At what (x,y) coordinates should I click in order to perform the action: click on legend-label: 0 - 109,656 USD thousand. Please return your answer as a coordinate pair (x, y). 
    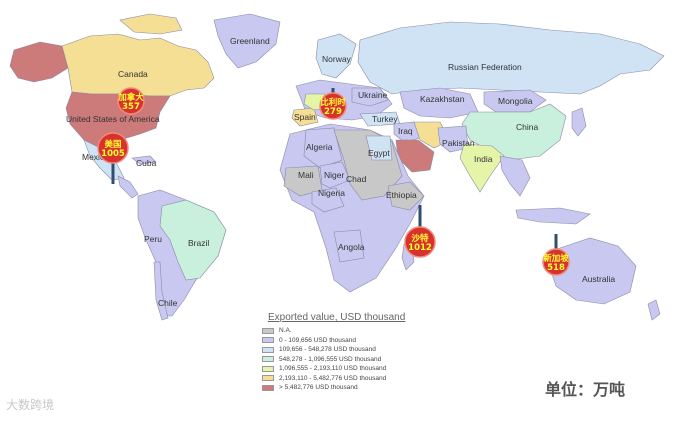
    Looking at the image, I should click on (317, 340).